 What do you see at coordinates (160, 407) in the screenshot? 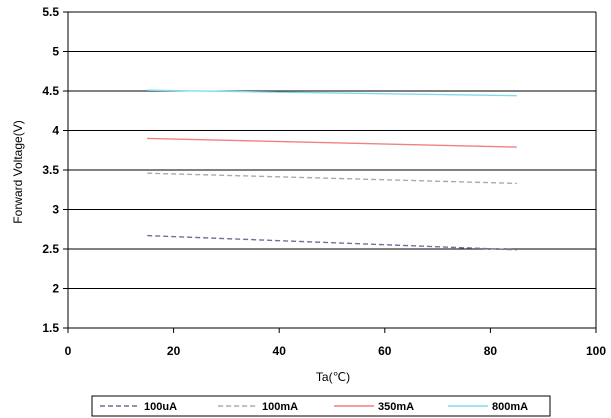
I see `legend-label-100uA: 100uA` at bounding box center [160, 407].